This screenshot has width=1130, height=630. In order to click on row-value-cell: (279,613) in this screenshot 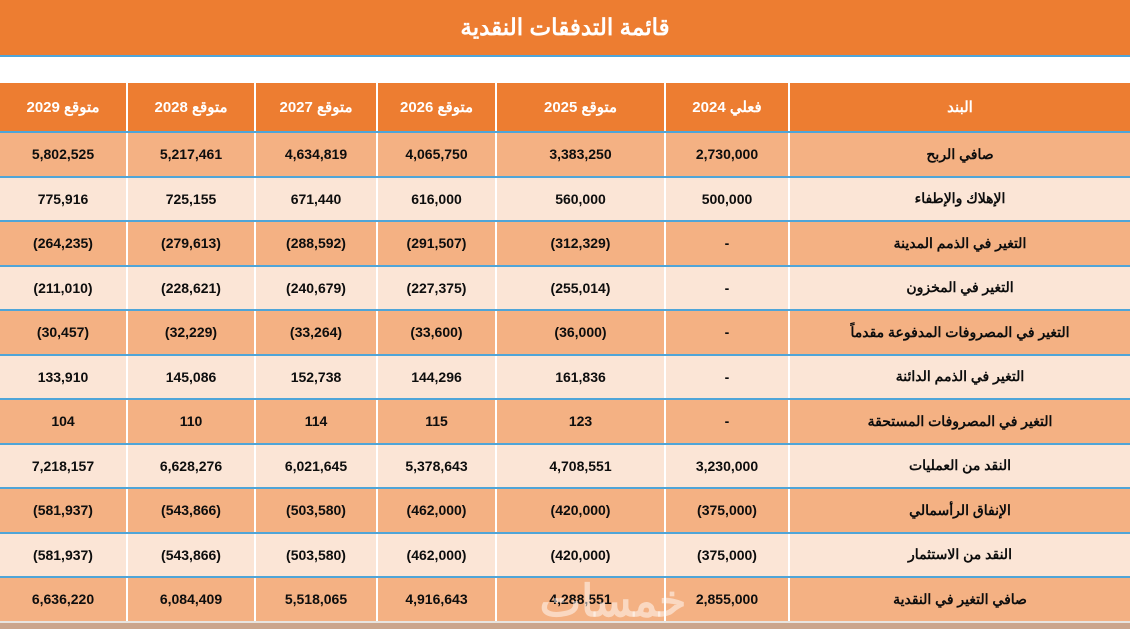, I will do `click(192, 243)`.